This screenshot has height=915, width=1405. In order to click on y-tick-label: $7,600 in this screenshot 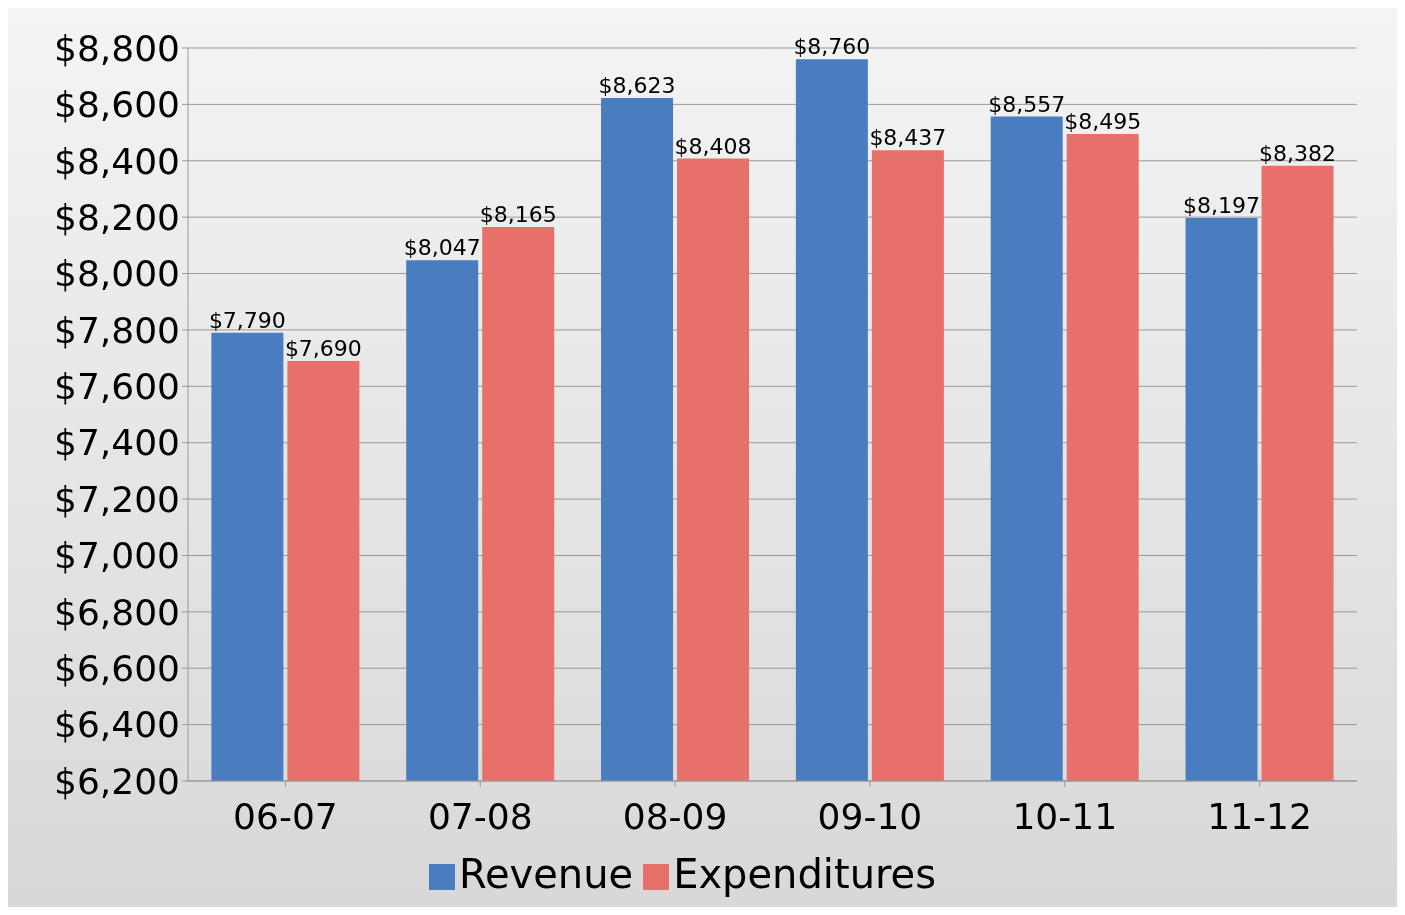, I will do `click(117, 387)`.